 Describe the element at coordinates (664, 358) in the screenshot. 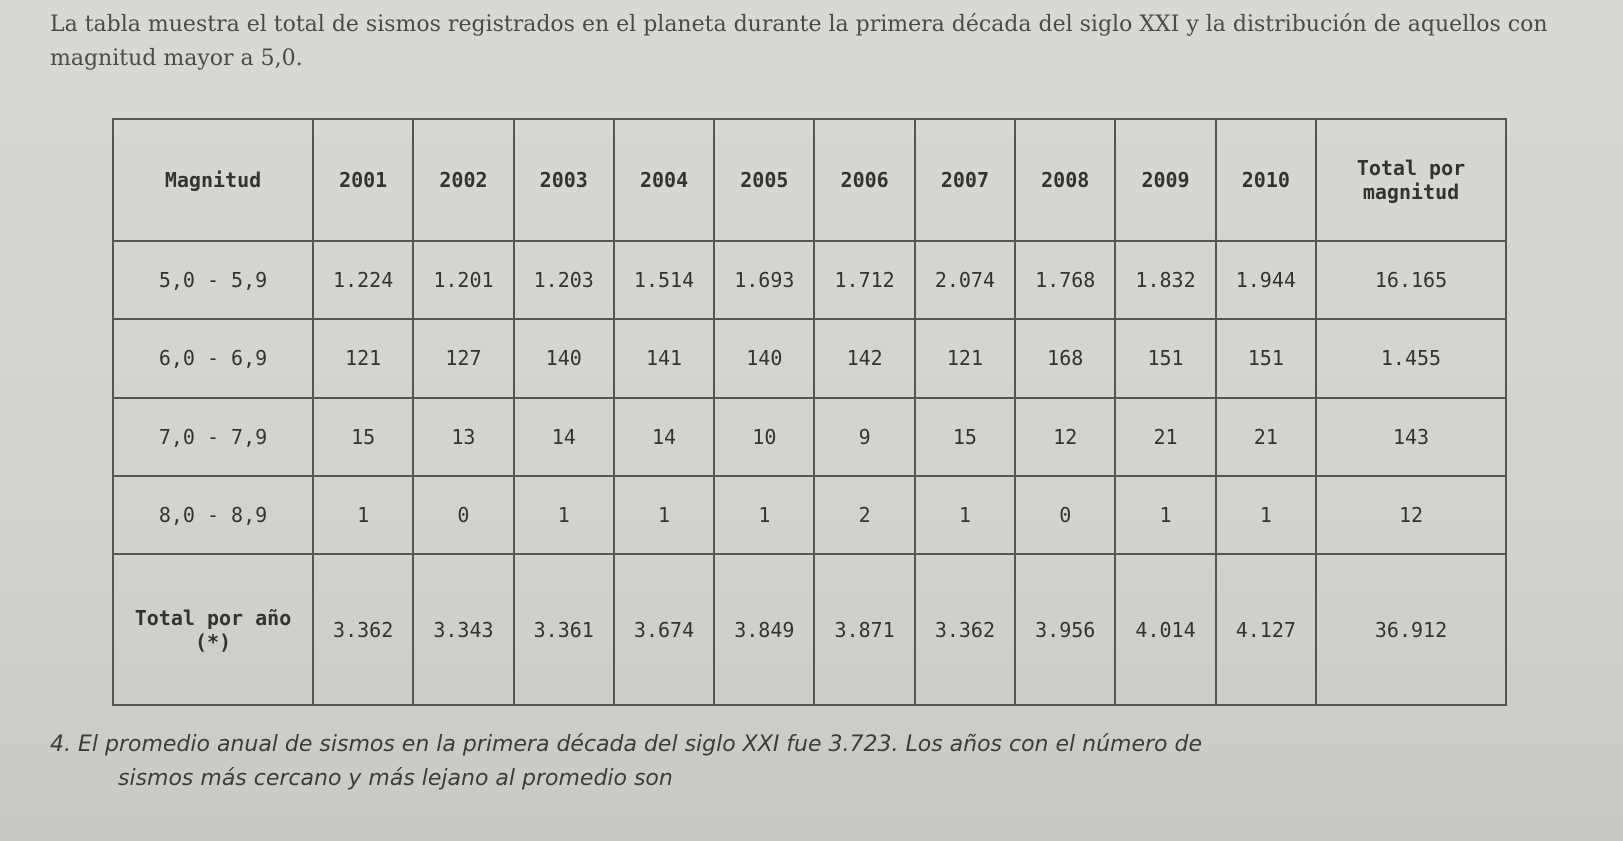

I see `table-cell: 141` at that location.